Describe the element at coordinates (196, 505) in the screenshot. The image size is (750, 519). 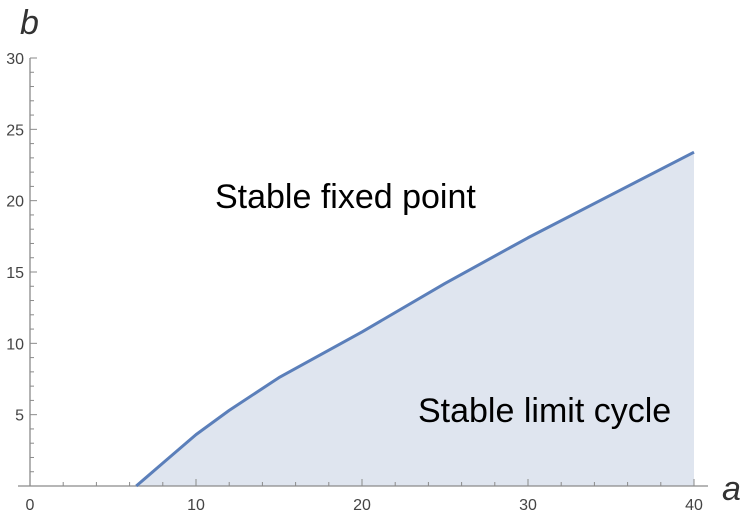
I see `x-tick-label: 10` at that location.